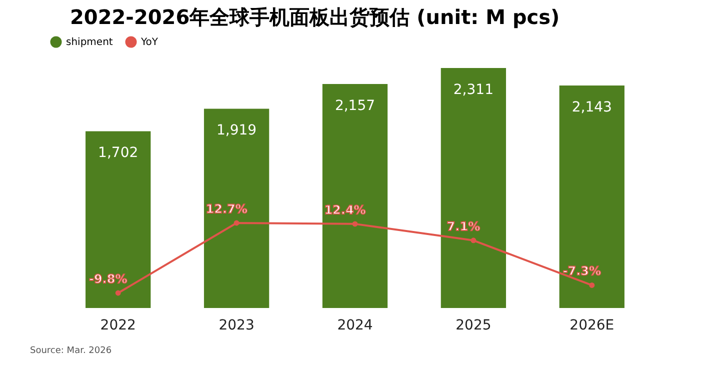 The height and width of the screenshot is (380, 720). I want to click on legend-label: YoY, so click(149, 42).